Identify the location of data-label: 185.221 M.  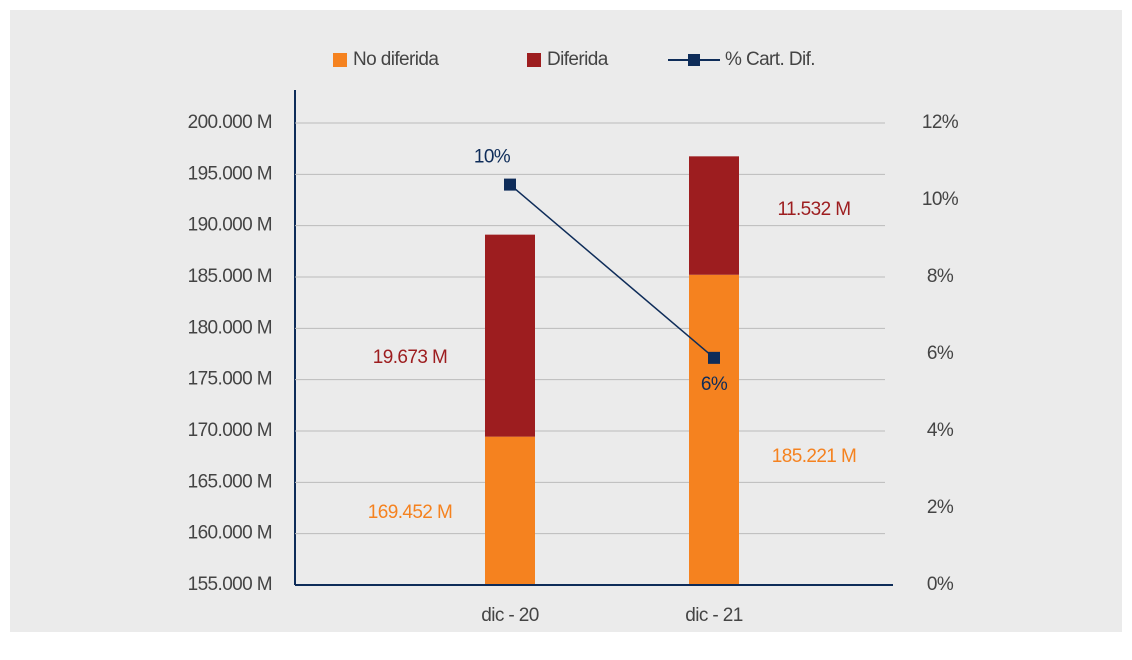
(814, 456).